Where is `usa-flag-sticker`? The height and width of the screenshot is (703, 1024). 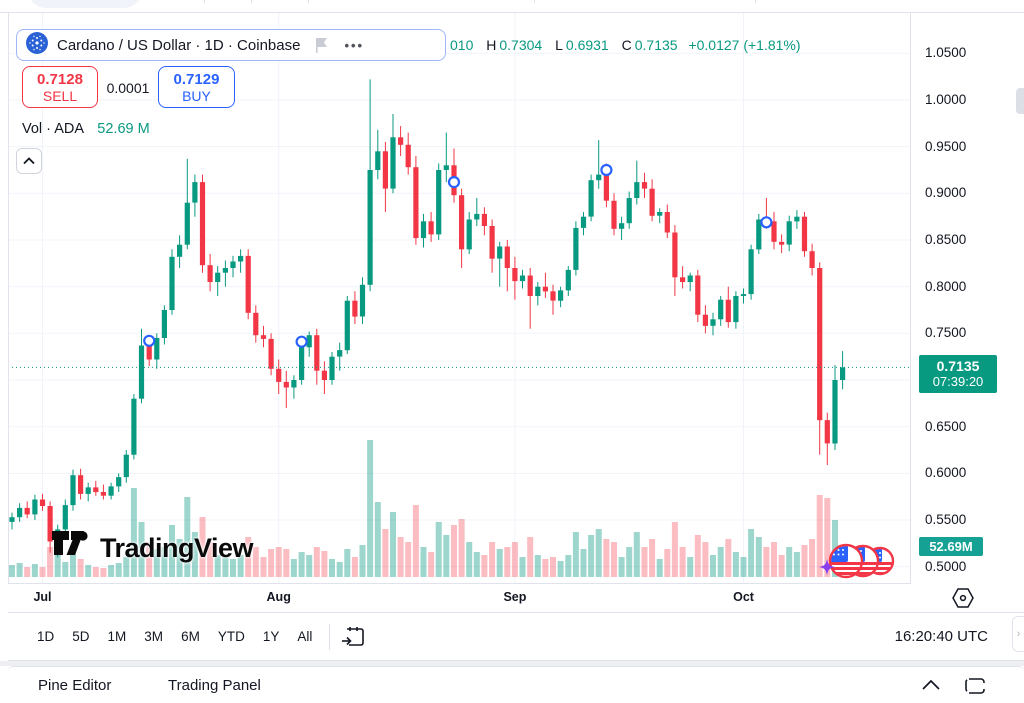 usa-flag-sticker is located at coordinates (846, 561).